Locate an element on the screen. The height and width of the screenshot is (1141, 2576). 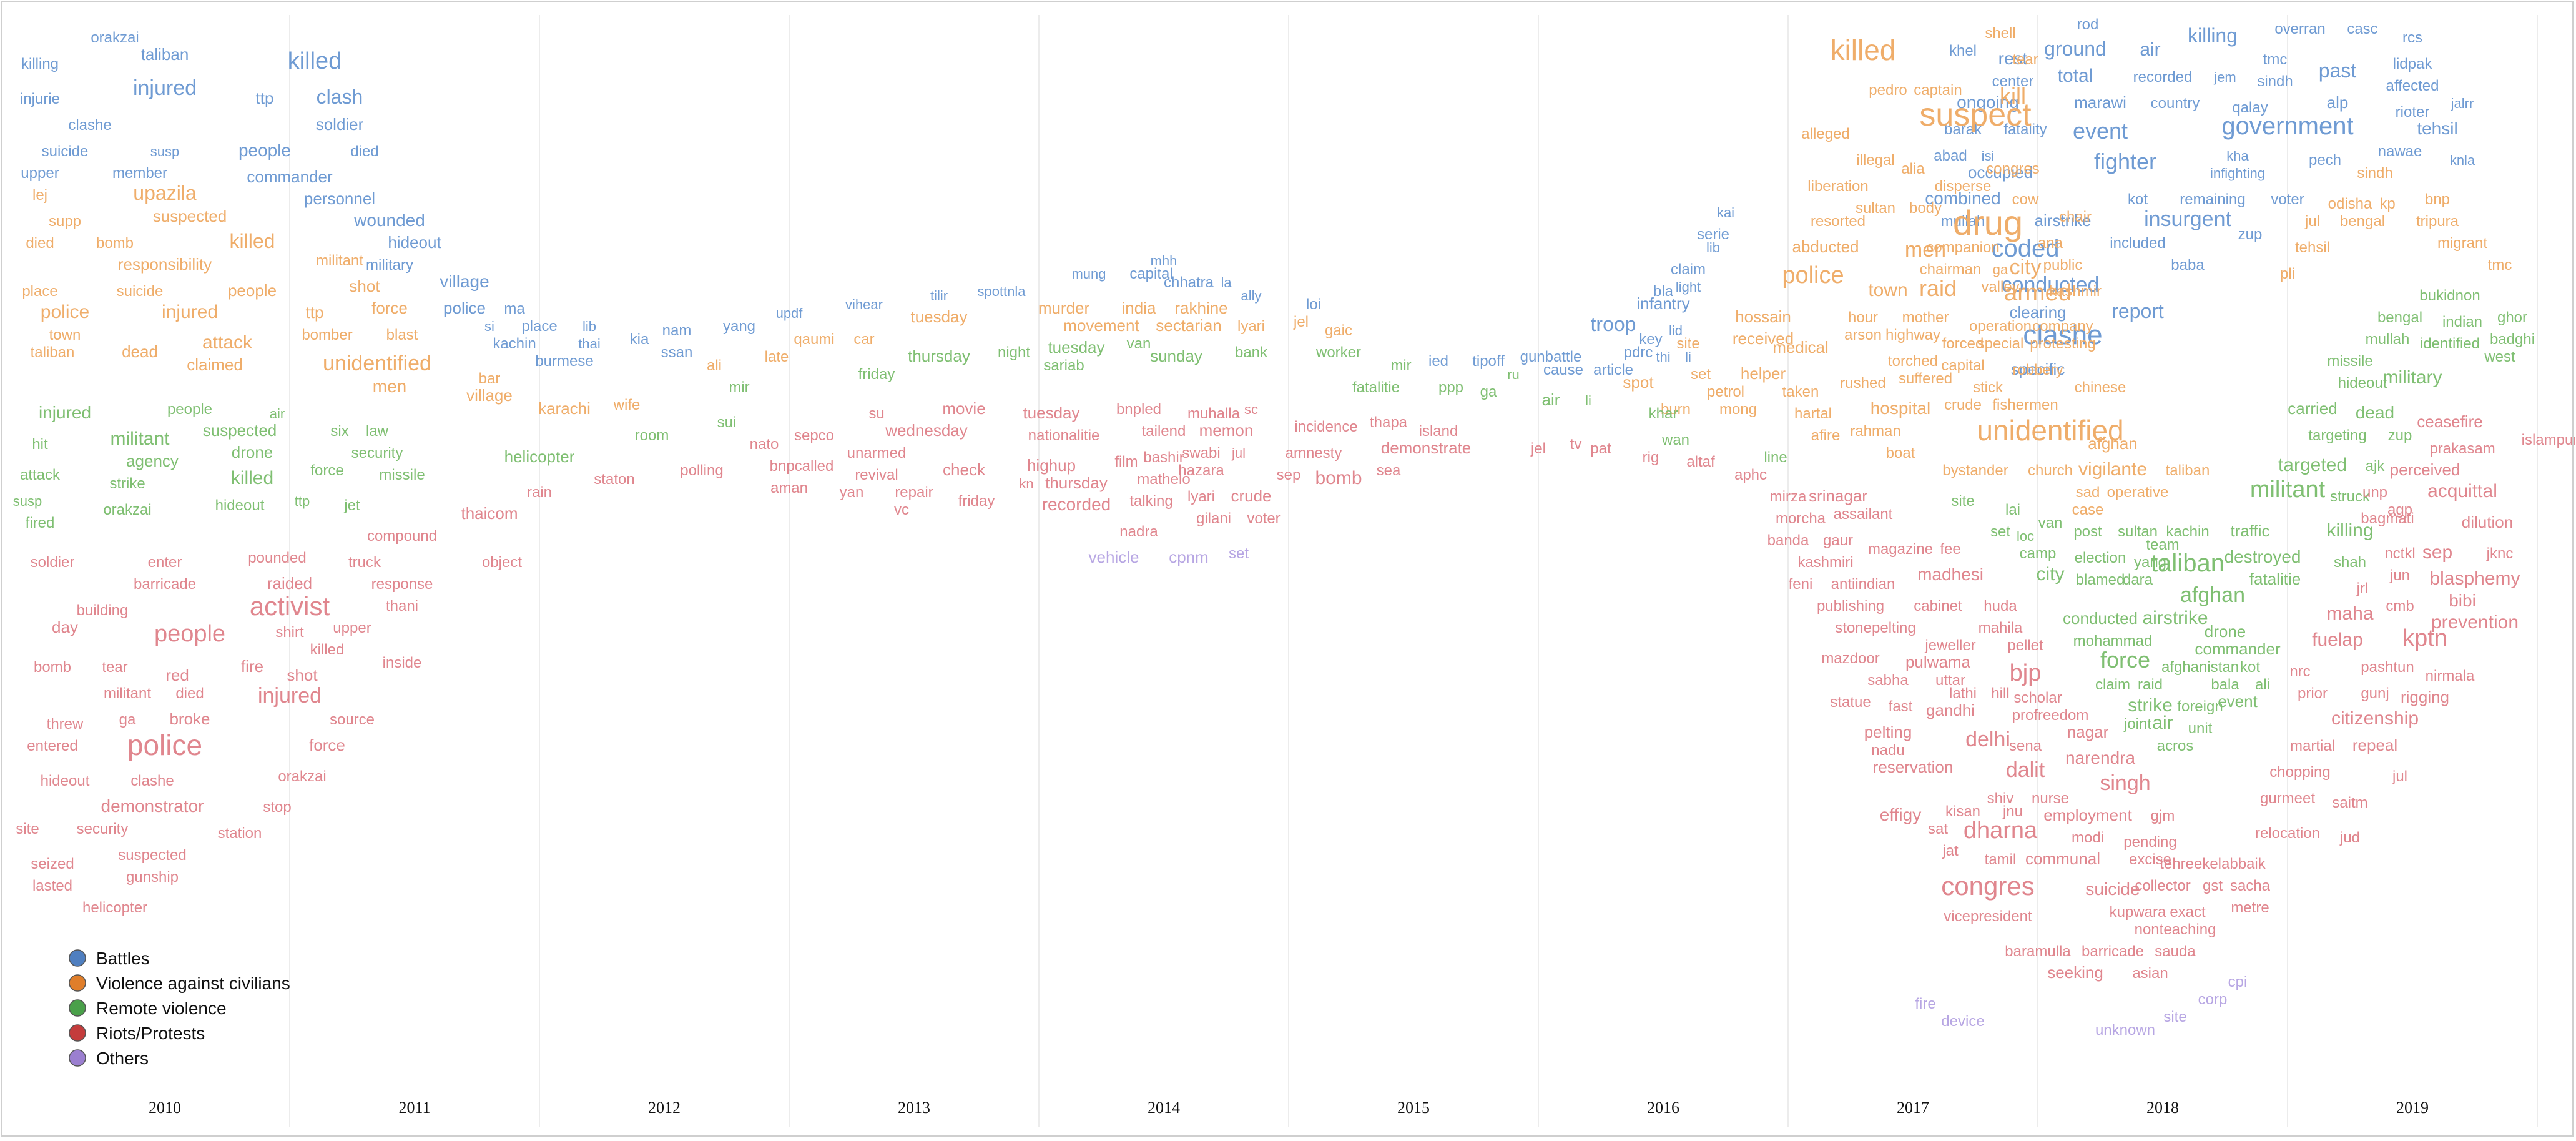
word-taken: taken is located at coordinates (1800, 392).